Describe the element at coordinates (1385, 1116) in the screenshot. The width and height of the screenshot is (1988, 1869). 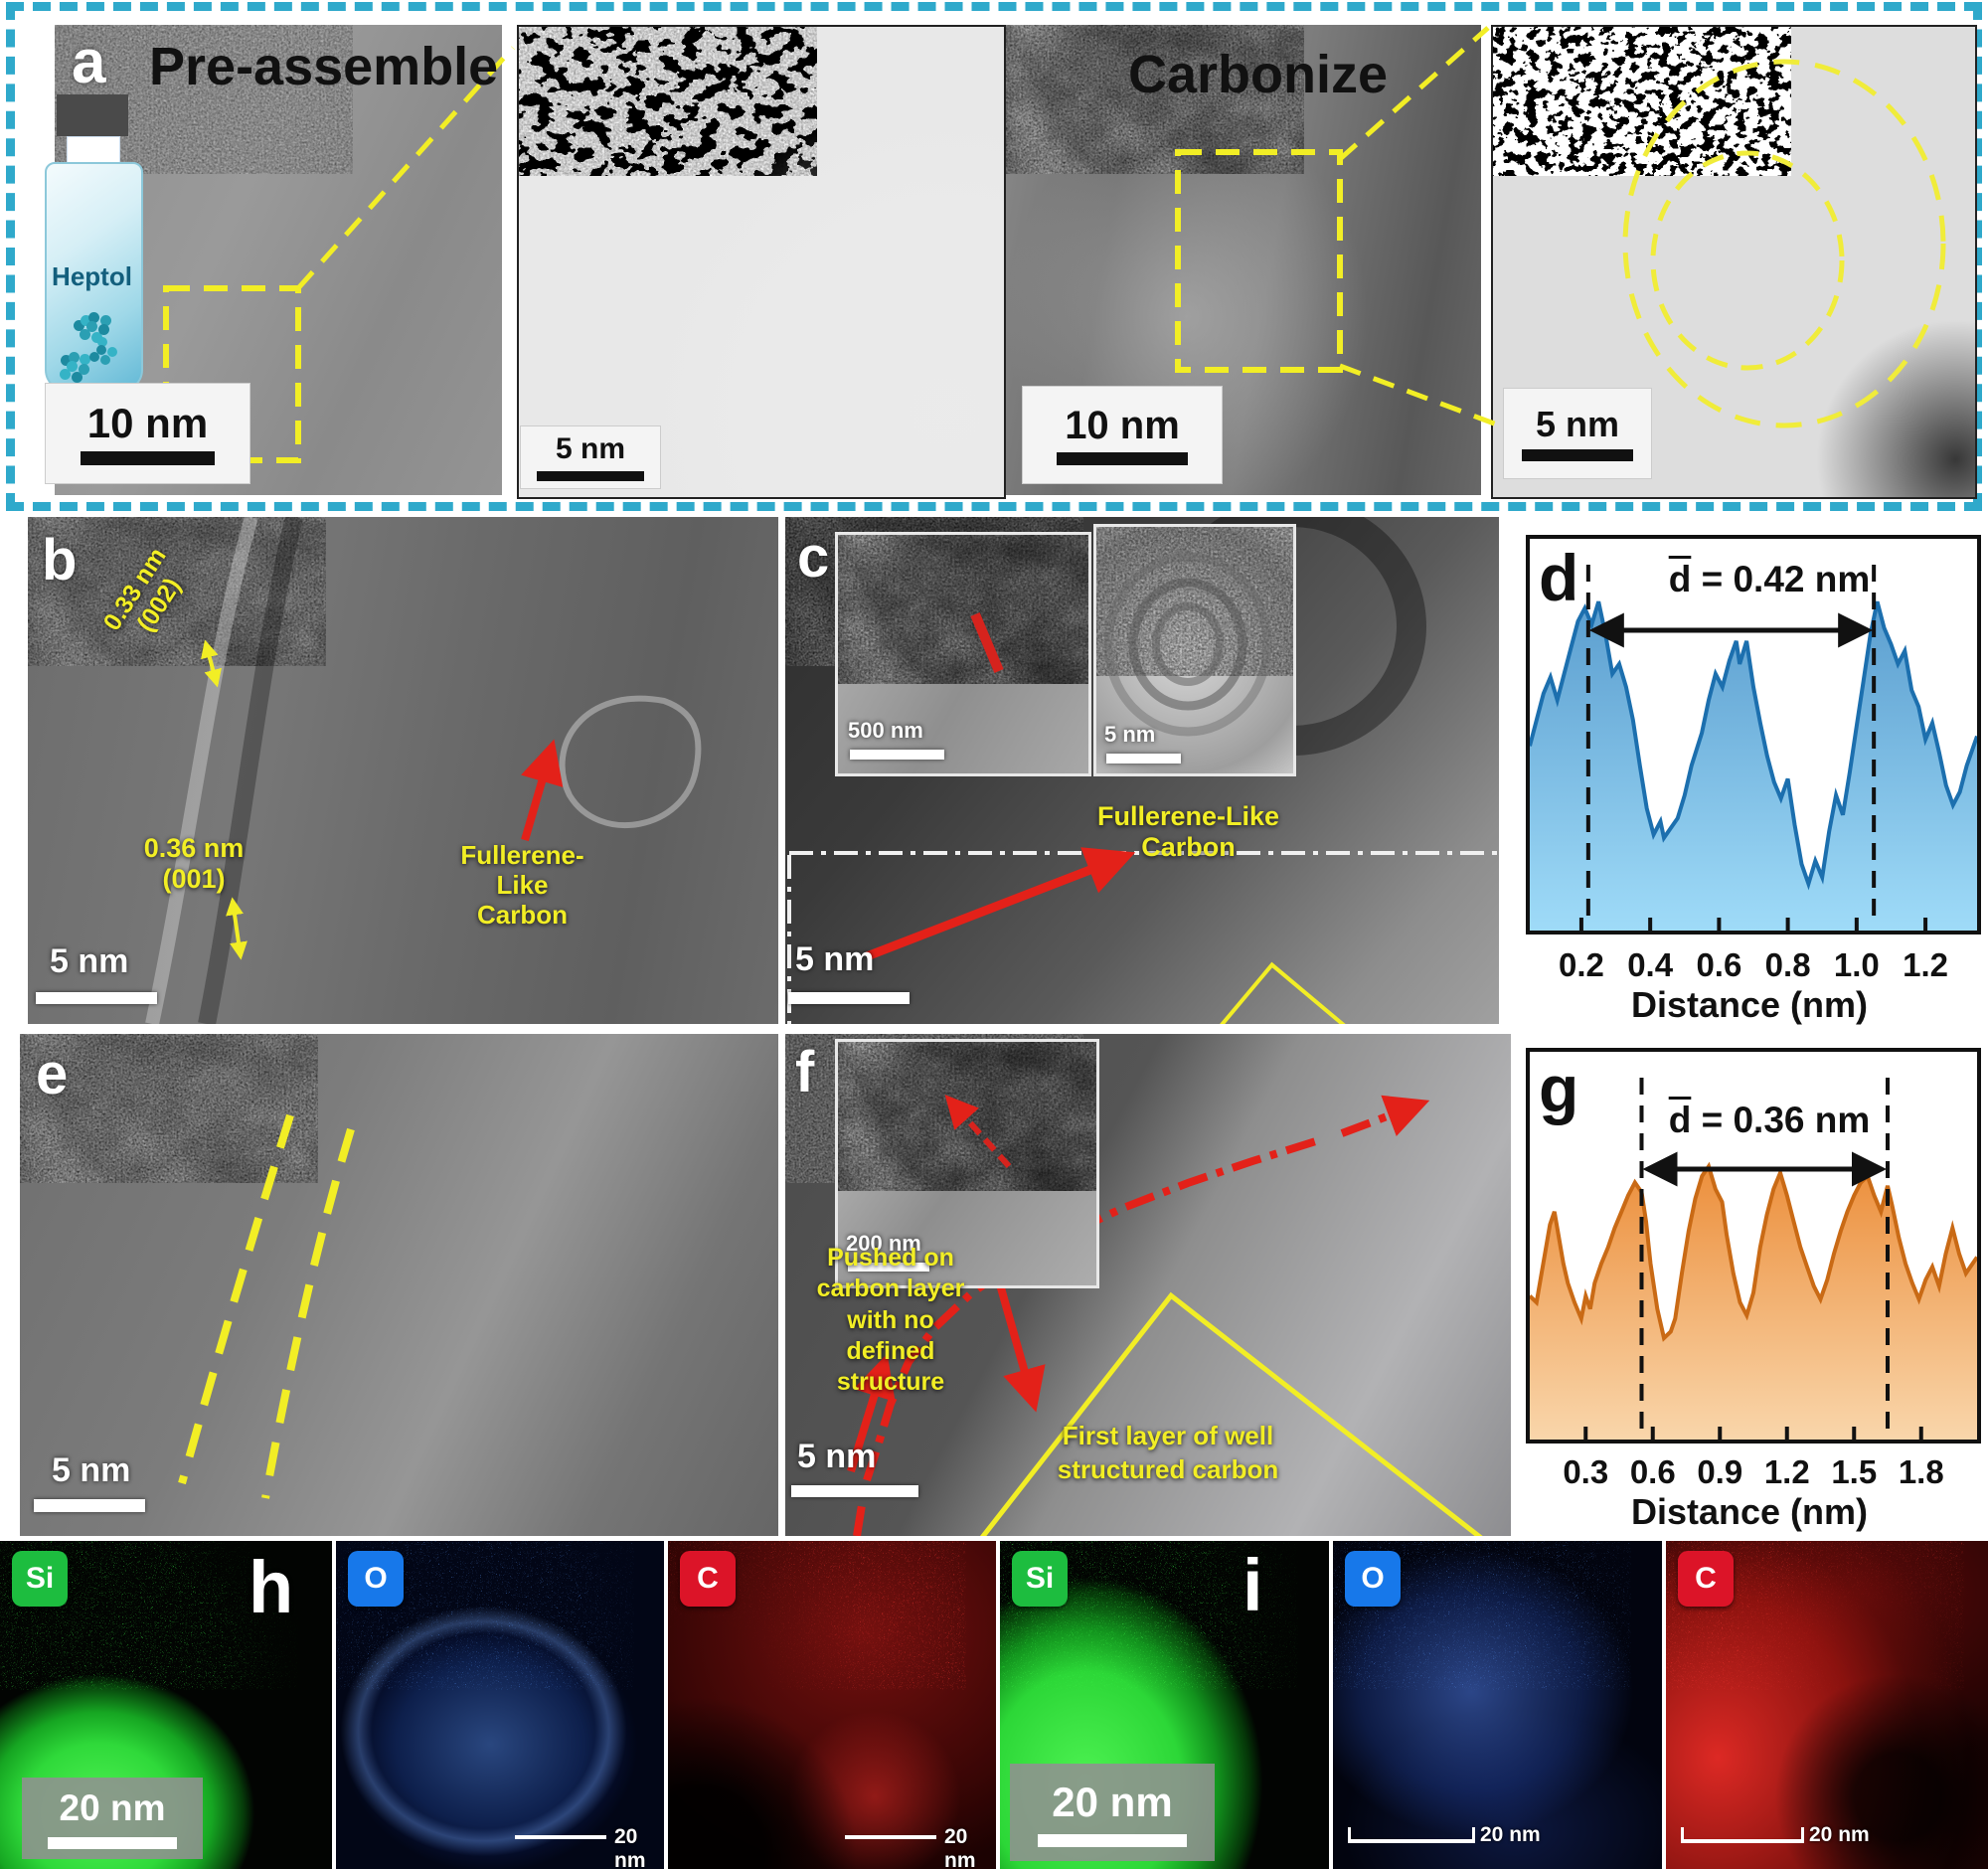
I see `interface-dashdot-arrow` at that location.